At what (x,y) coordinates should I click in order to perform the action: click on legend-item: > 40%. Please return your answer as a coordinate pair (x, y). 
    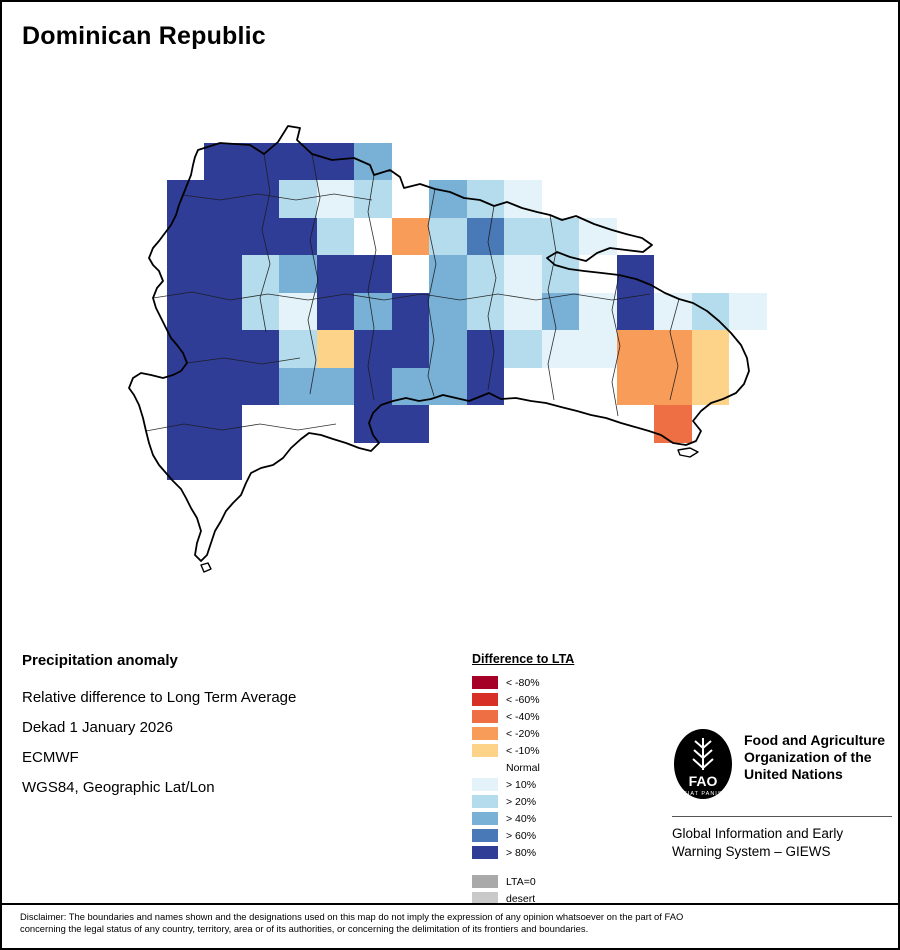
    Looking at the image, I should click on (547, 818).